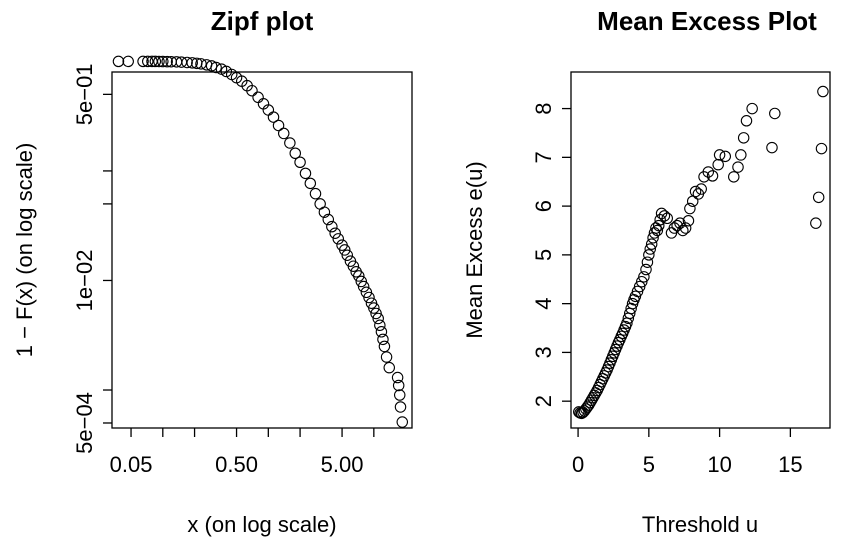 This screenshot has height=542, width=864. I want to click on y-tick-label-2: 5e−04, so click(84, 423).